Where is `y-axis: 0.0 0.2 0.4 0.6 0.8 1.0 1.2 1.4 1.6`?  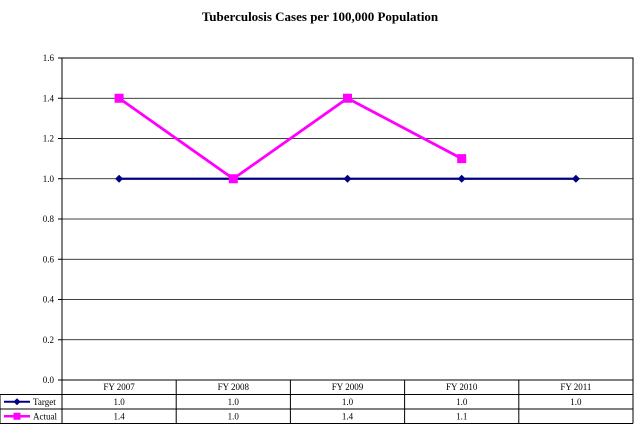 y-axis: 0.0 0.2 0.4 0.6 0.8 1.0 1.2 1.4 1.6 is located at coordinates (52, 219).